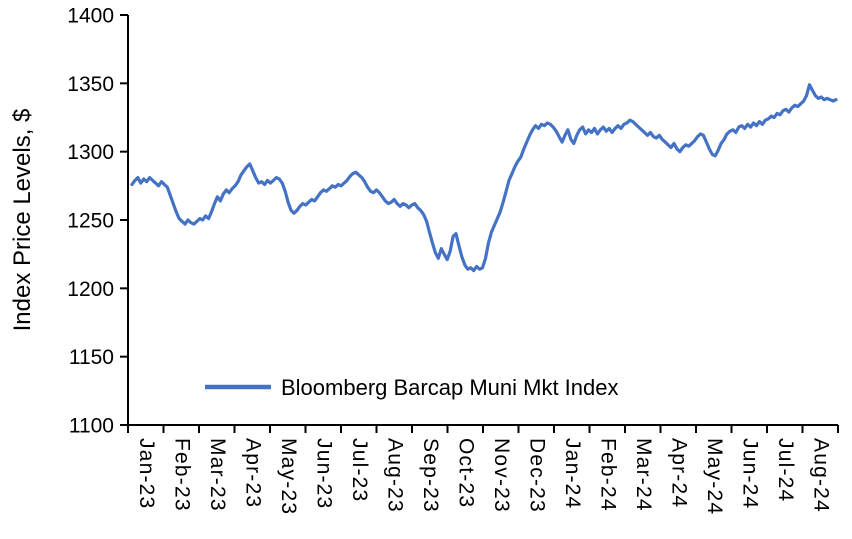  Describe the element at coordinates (22, 220) in the screenshot. I see `y-axis-title: Index Price Levels, $` at that location.